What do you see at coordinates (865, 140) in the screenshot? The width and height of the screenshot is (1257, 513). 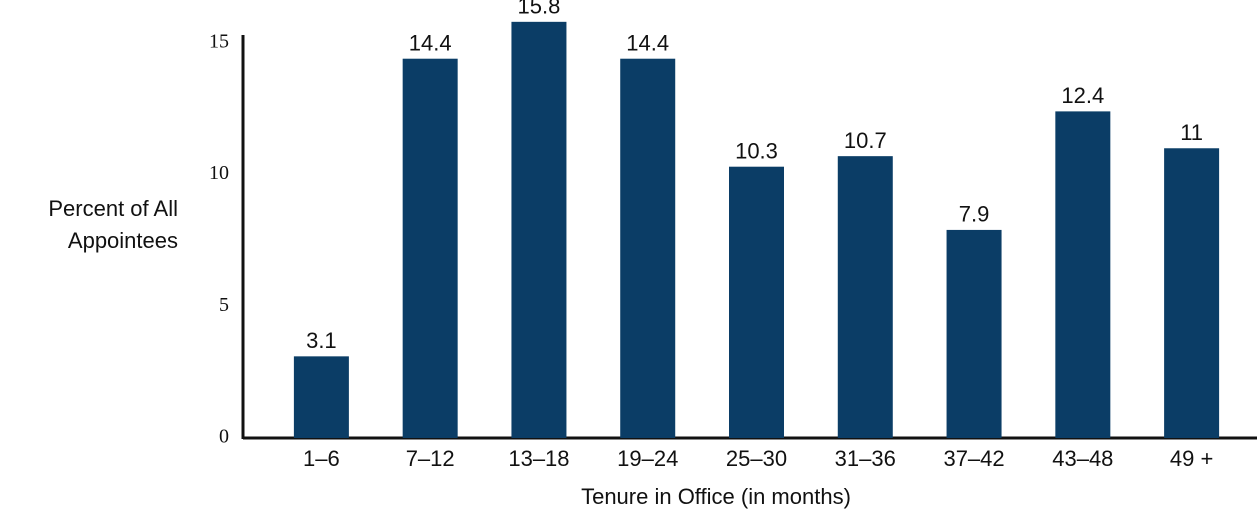 I see `value-label: 10.7` at bounding box center [865, 140].